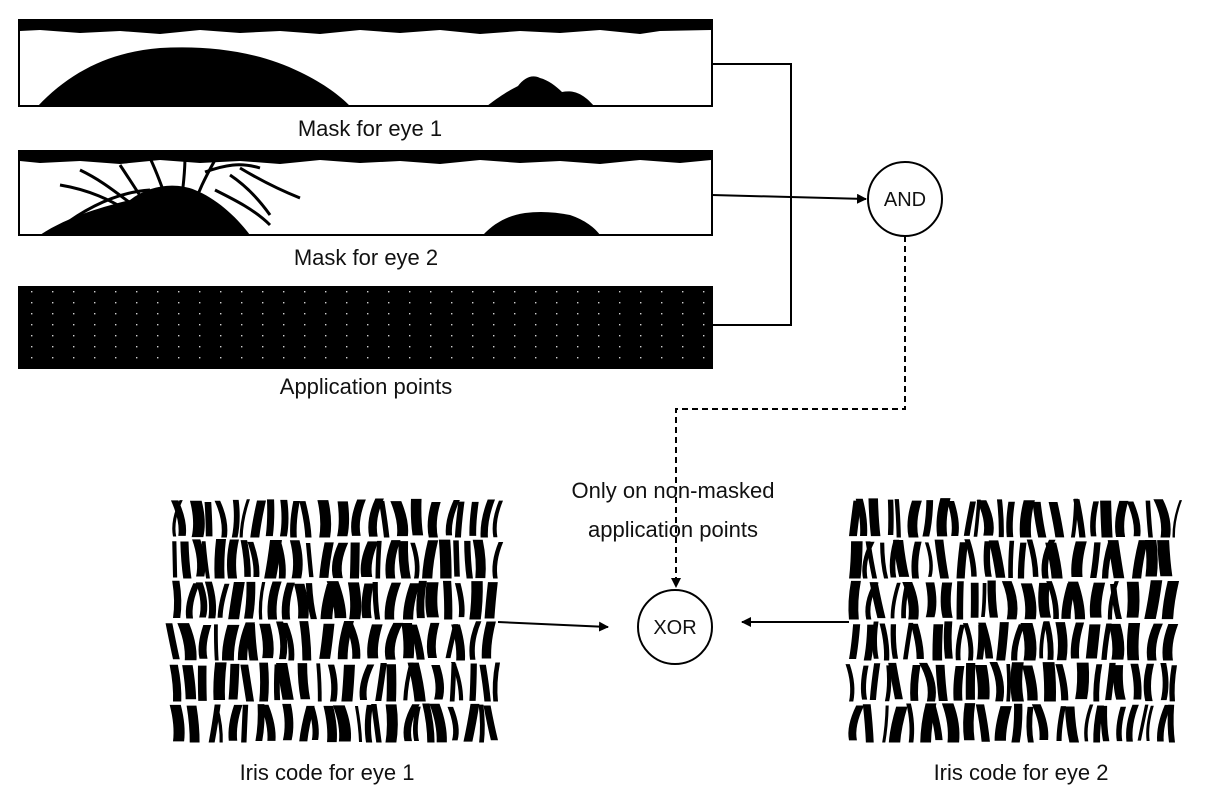 The width and height of the screenshot is (1208, 801). I want to click on mask-eye-2-lashes, so click(180, 192).